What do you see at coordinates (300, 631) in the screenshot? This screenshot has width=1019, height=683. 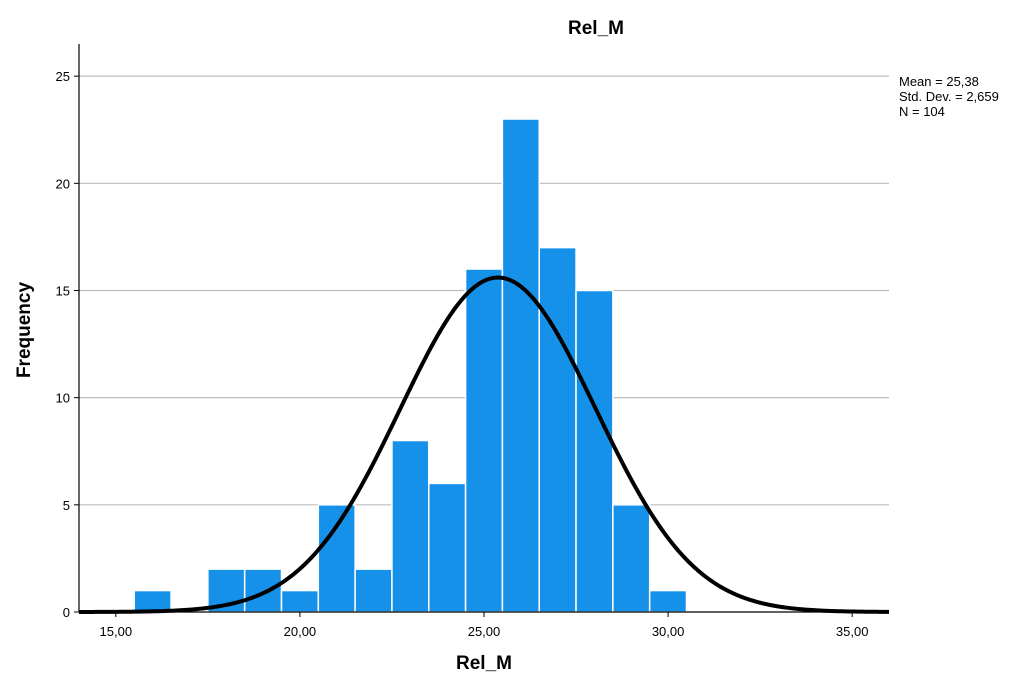 I see `x-tick-label: 20,00` at bounding box center [300, 631].